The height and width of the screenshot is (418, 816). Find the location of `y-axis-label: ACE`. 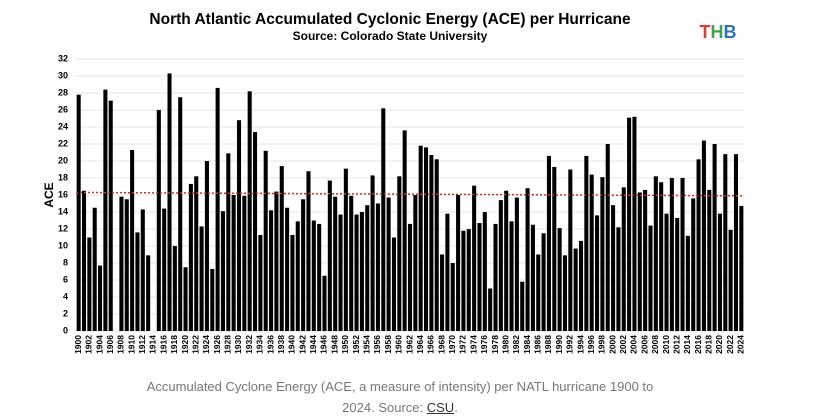

y-axis-label: ACE is located at coordinates (49, 194).